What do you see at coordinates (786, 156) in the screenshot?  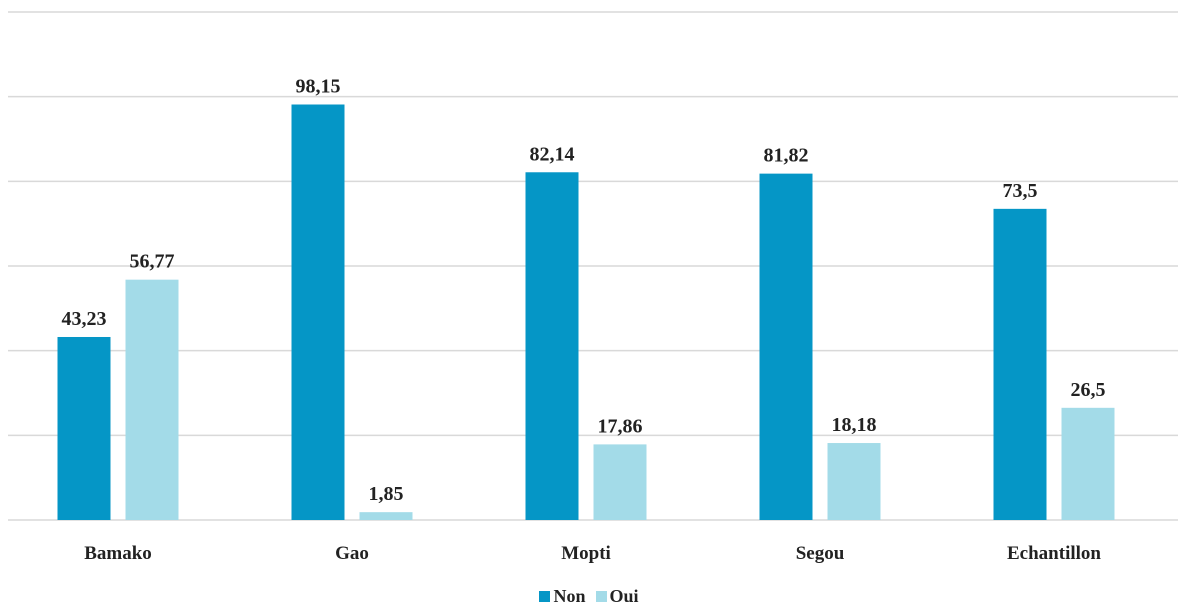 I see `data-label-non-segou: 81,82` at bounding box center [786, 156].